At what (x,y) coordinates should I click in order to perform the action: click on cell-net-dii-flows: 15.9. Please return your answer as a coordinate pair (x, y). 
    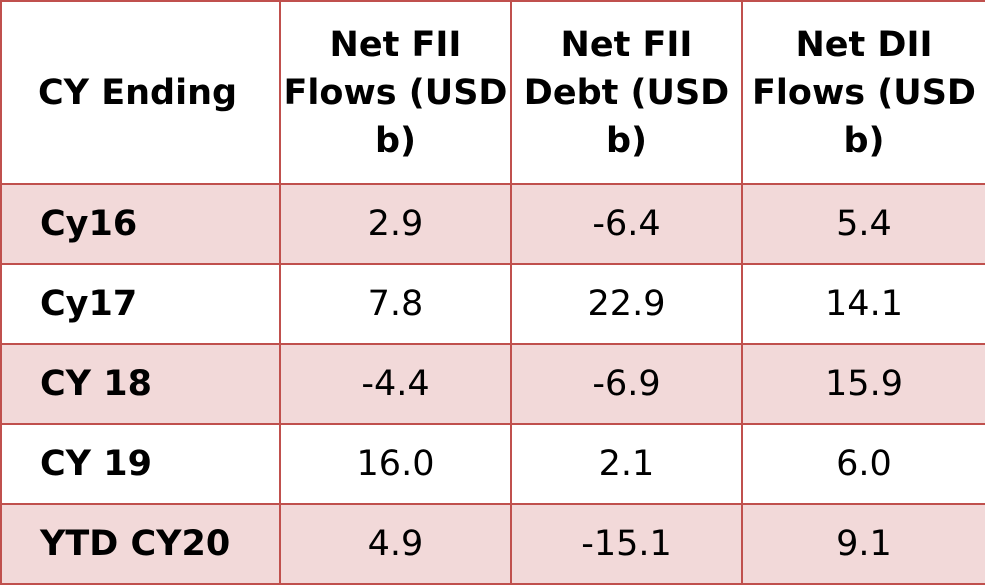
    Looking at the image, I should click on (863, 384).